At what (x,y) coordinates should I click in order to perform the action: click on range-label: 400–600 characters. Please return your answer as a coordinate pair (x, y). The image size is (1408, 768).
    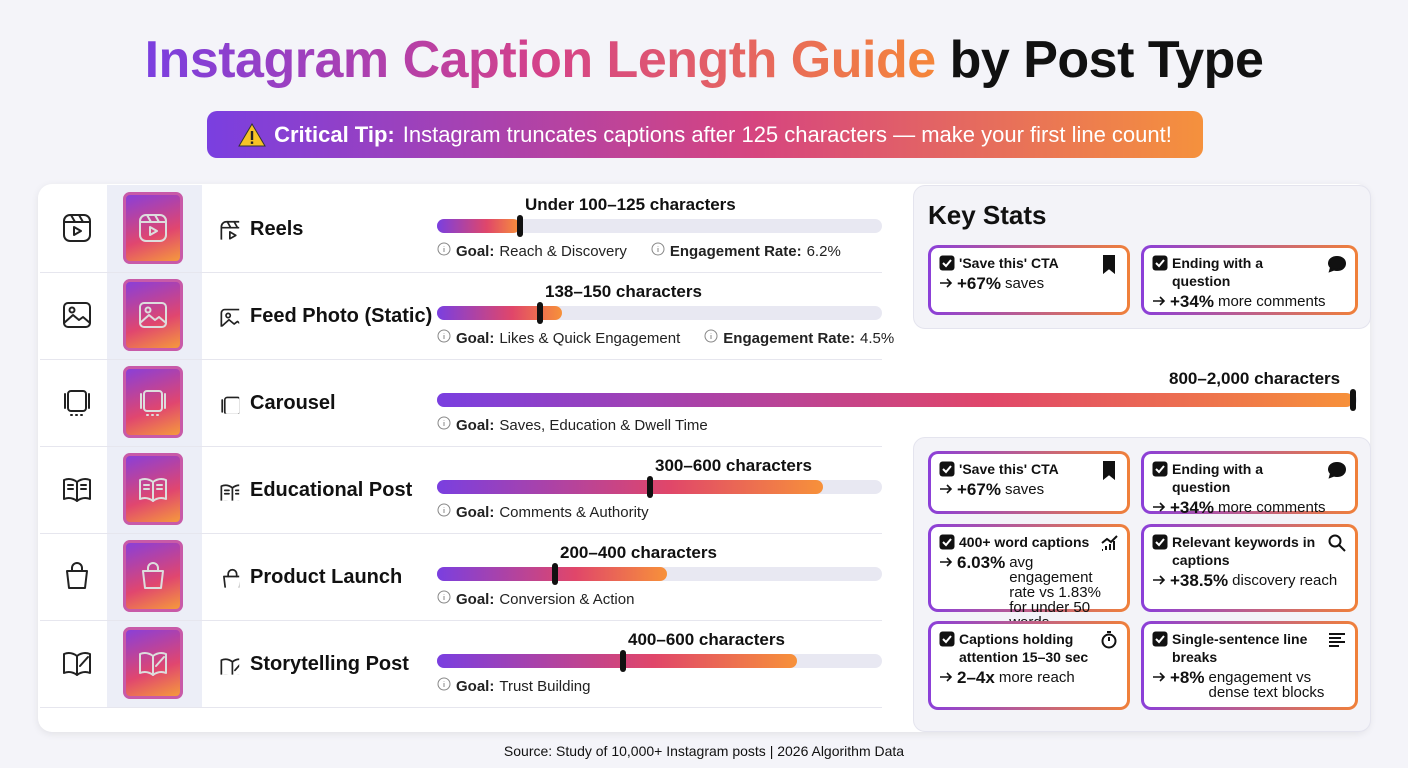
    Looking at the image, I should click on (706, 639).